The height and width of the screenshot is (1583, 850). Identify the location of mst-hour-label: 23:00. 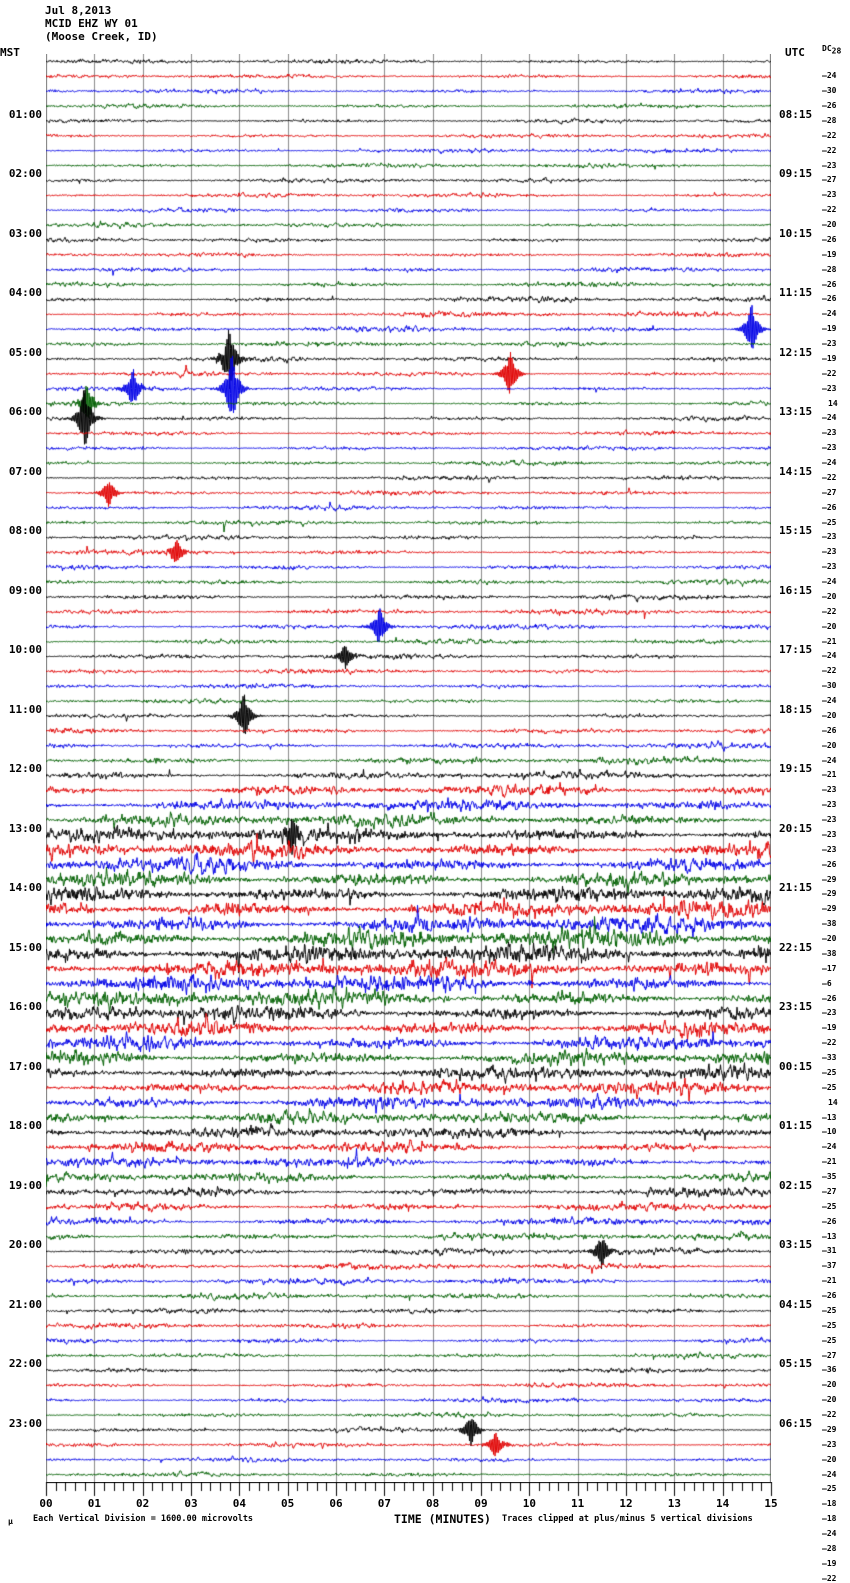
(25, 1423).